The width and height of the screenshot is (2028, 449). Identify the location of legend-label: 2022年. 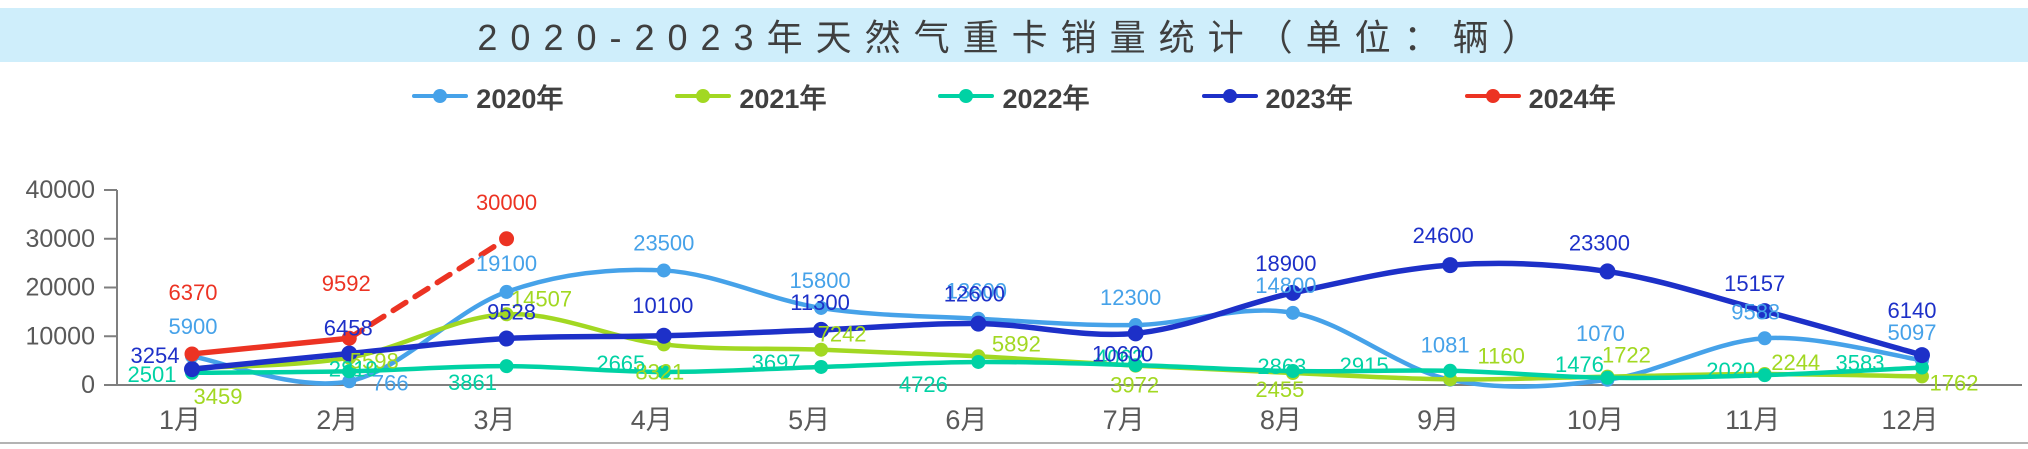
(1046, 98).